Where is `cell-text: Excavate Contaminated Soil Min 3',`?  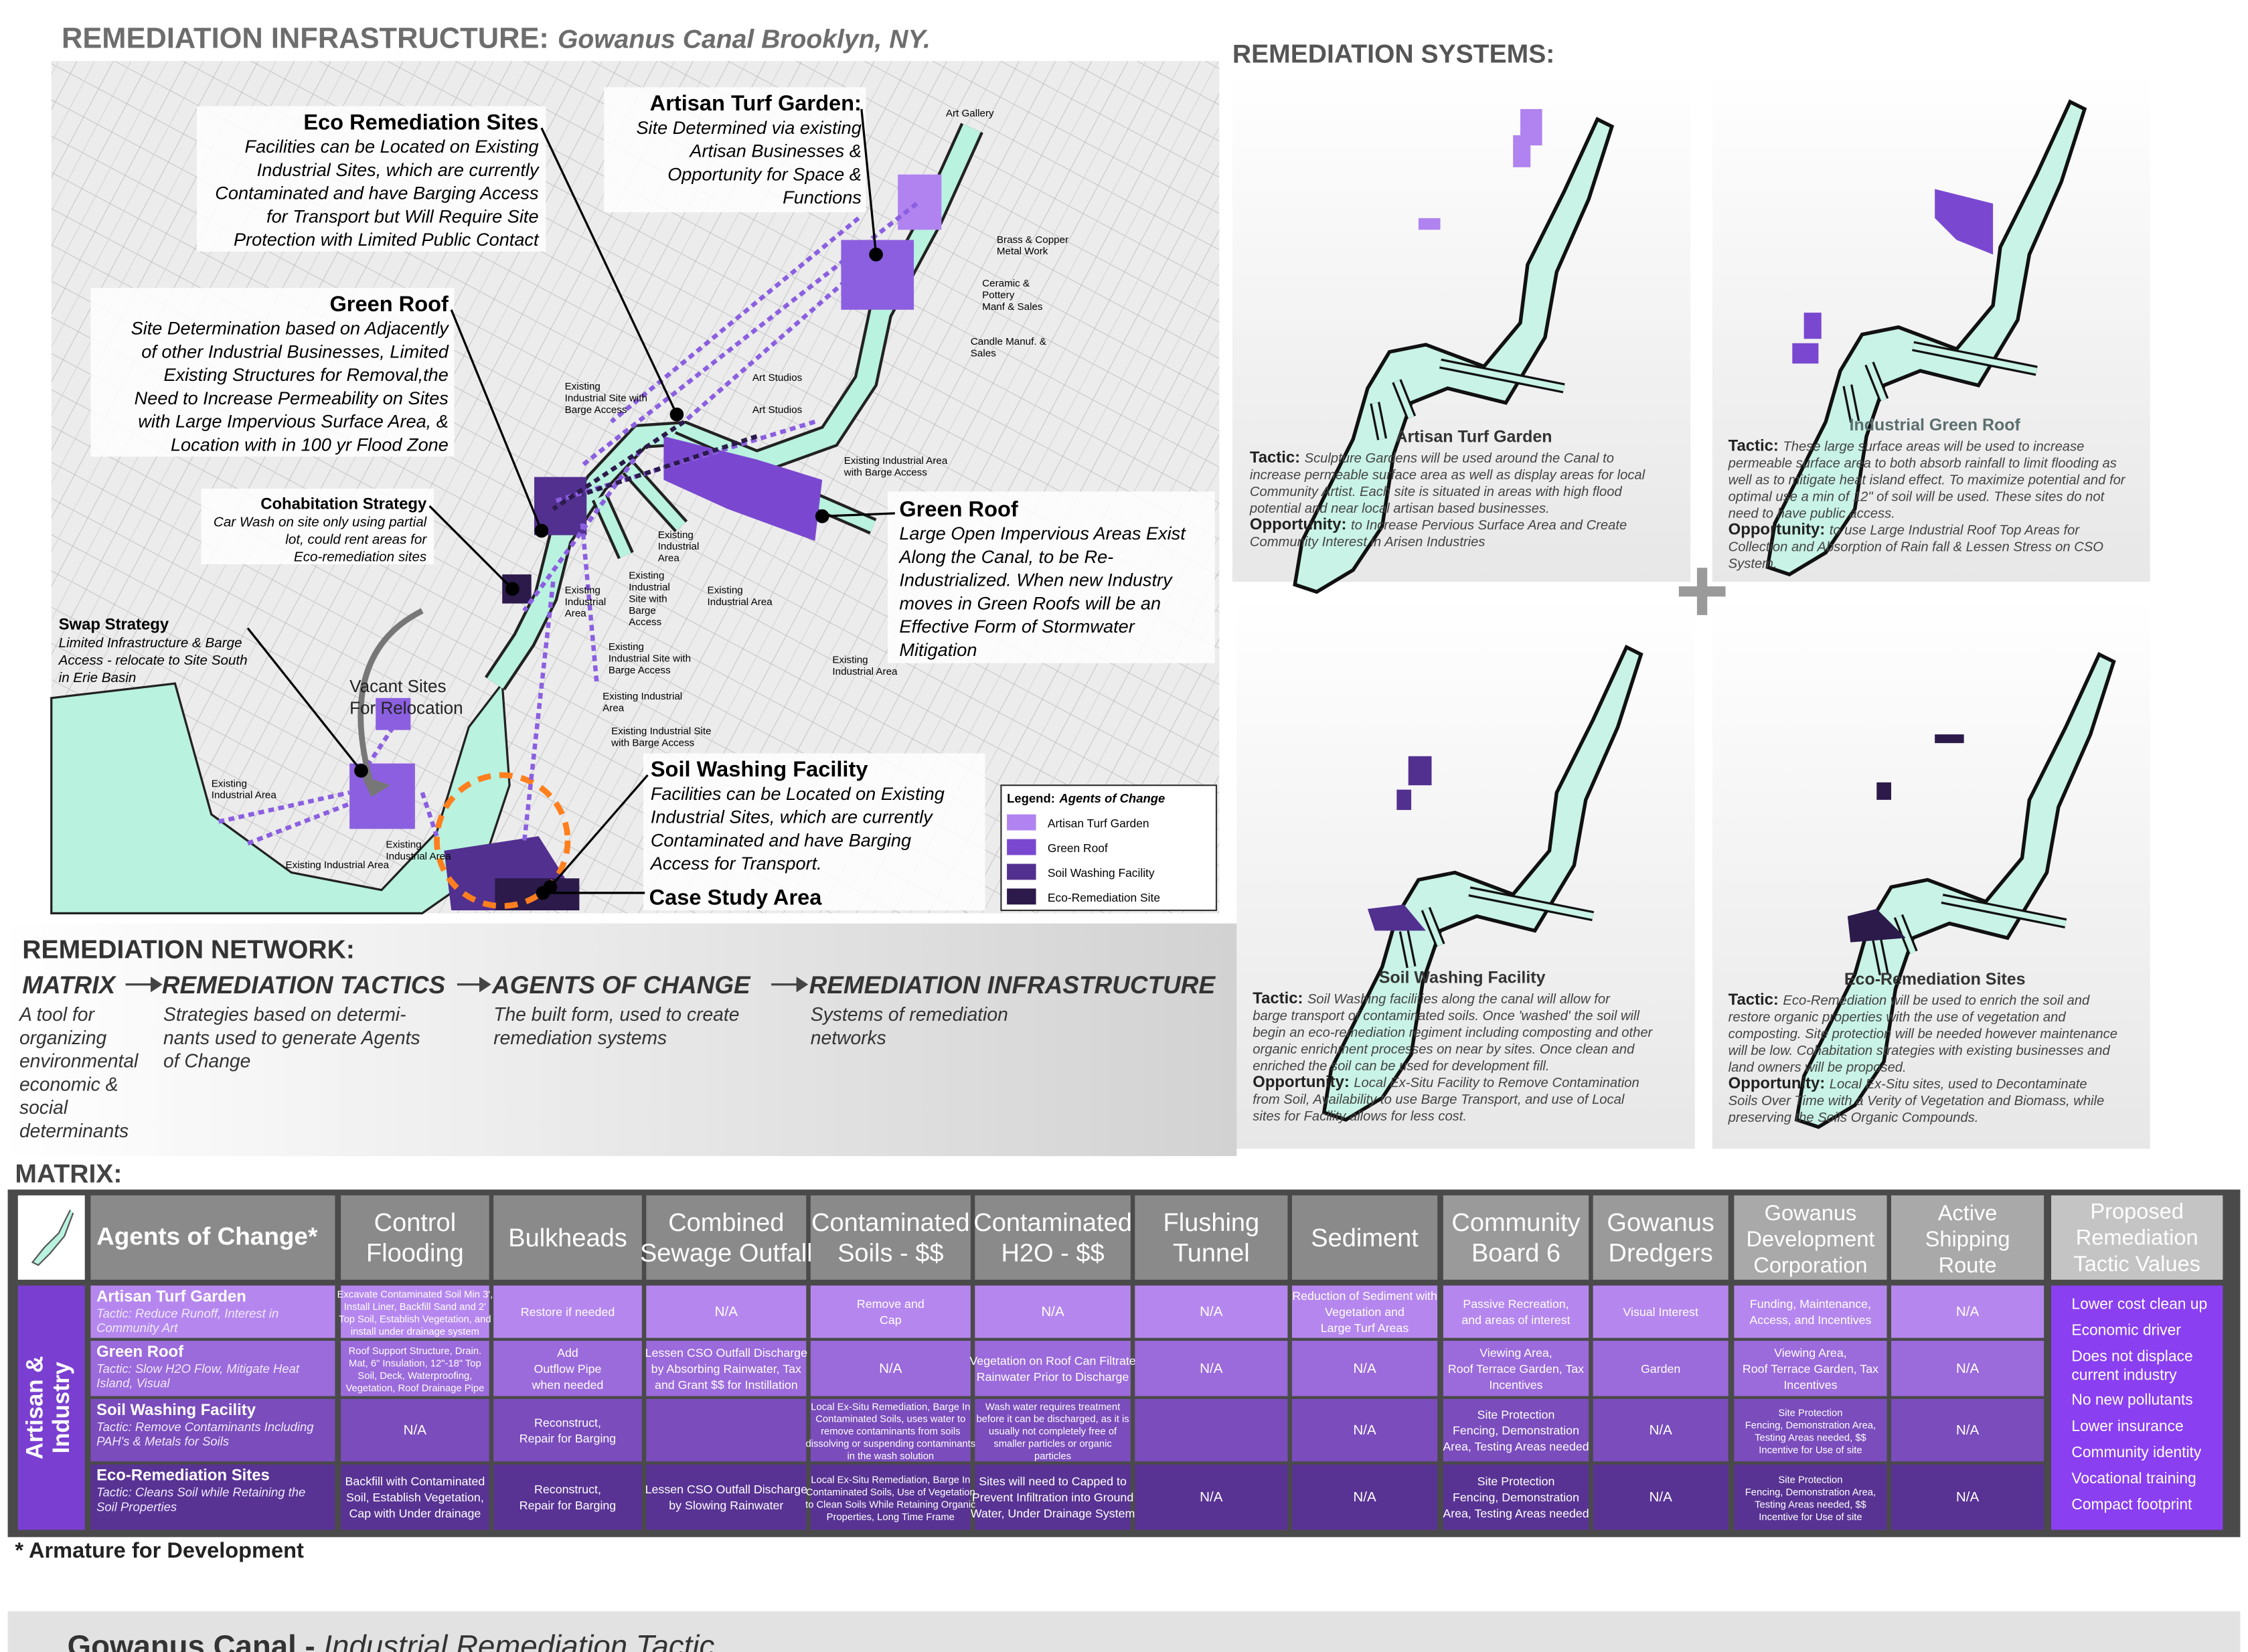
cell-text: Excavate Contaminated Soil Min 3', is located at coordinates (415, 1295).